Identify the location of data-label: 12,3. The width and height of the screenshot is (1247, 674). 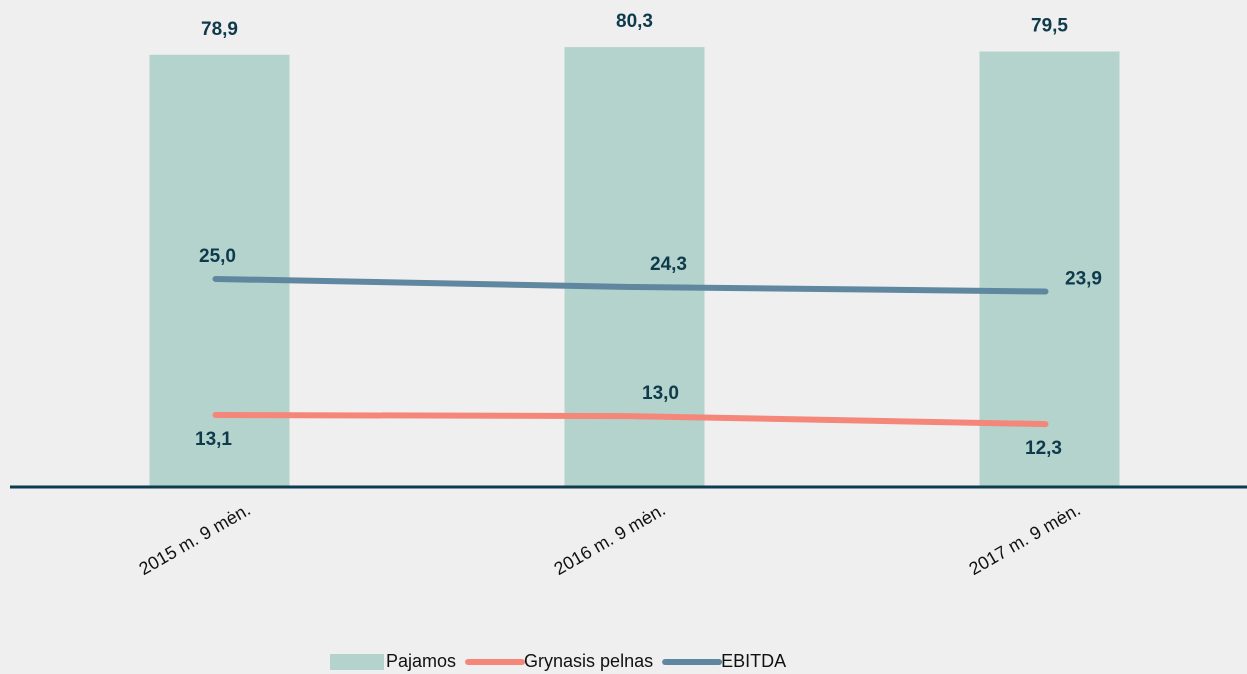
(1043, 448).